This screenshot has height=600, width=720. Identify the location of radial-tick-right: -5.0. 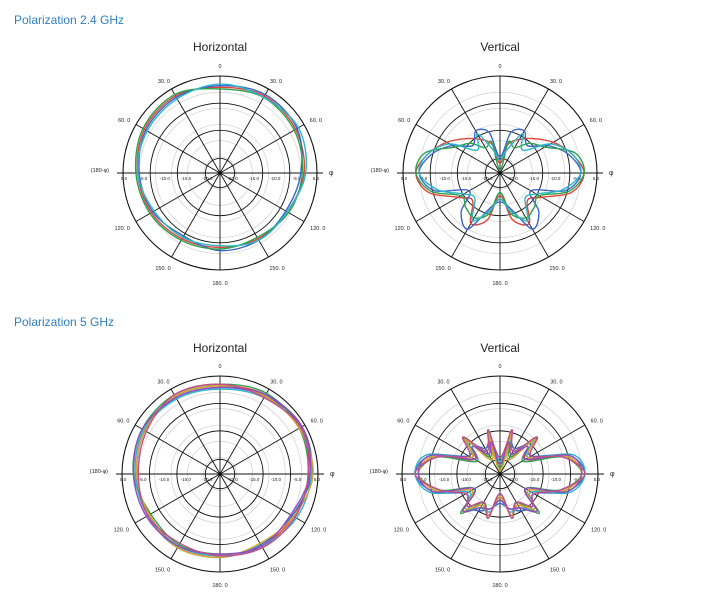
(298, 479).